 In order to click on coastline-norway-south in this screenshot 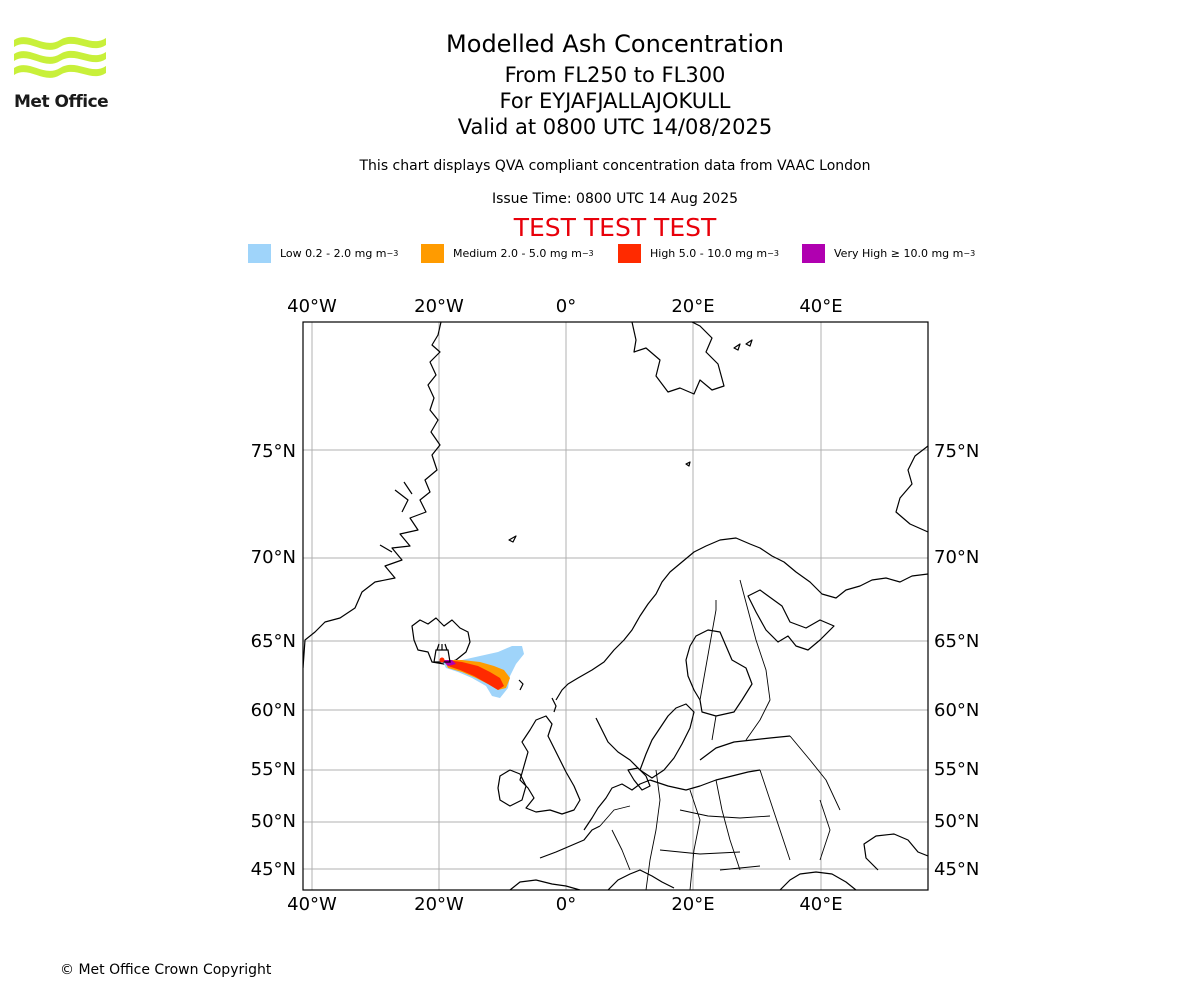, I will do `click(618, 744)`.